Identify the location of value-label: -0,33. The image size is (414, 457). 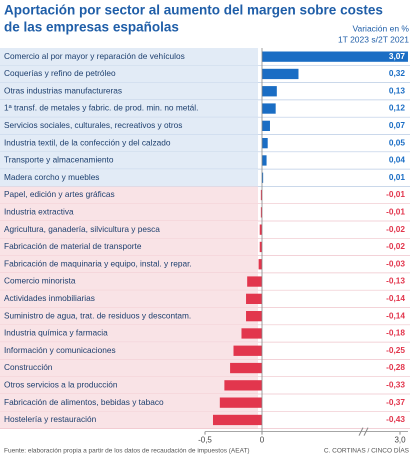
(395, 385).